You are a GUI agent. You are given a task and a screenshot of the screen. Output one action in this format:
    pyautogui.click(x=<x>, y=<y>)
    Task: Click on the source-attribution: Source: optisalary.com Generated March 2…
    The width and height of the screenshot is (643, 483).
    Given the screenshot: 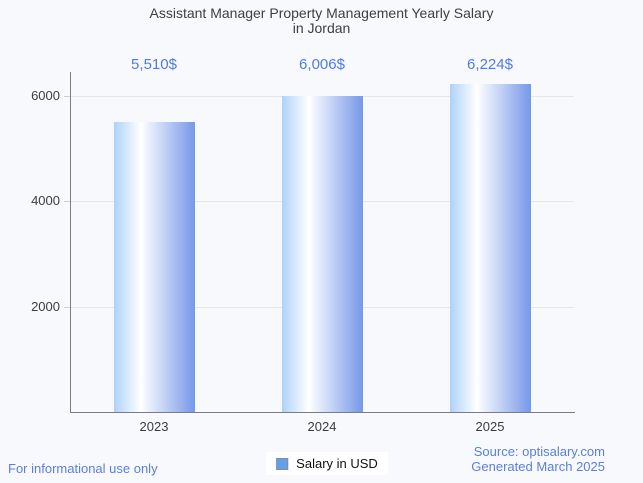 What is the action you would take?
    pyautogui.click(x=538, y=459)
    